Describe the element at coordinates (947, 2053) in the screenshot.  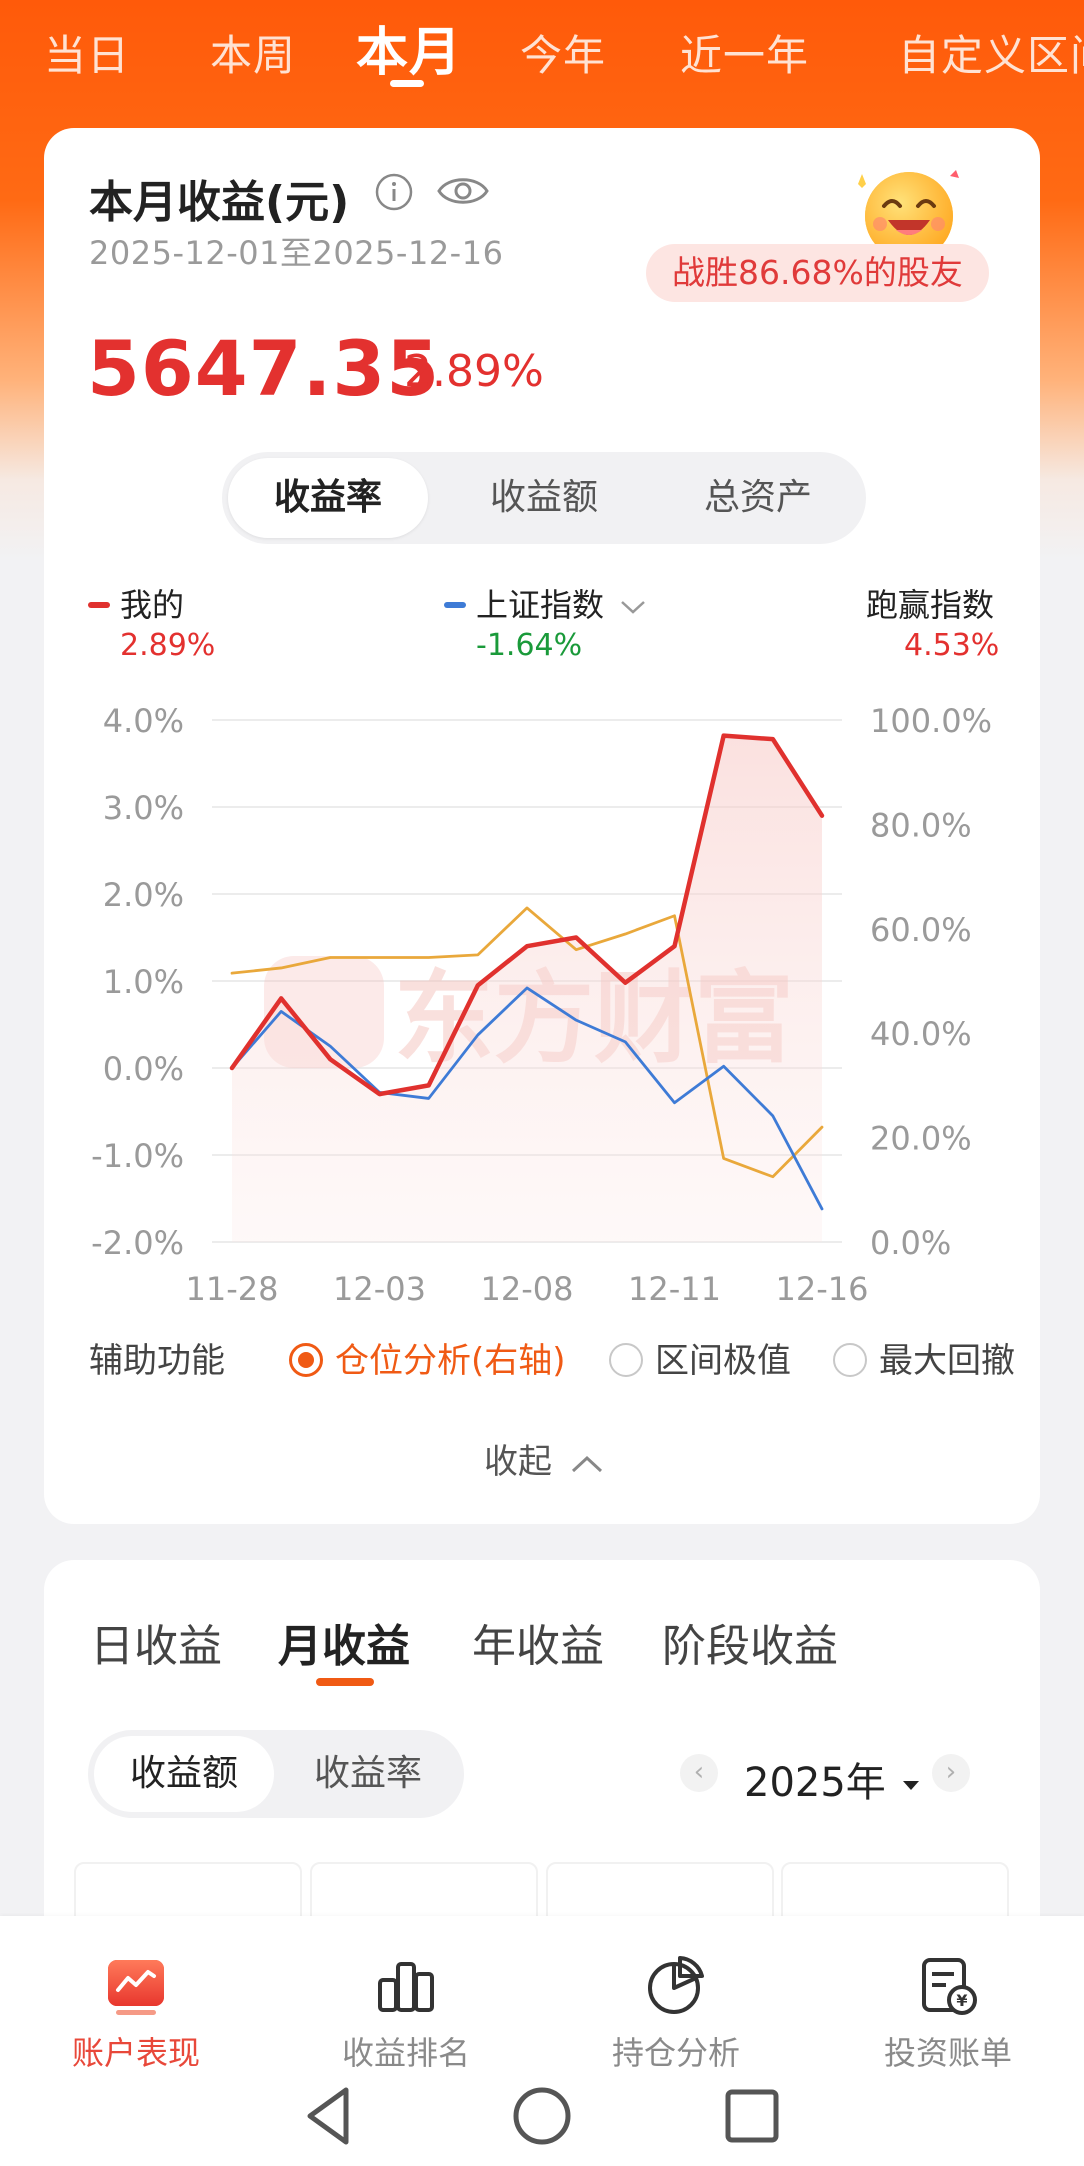
I see `nav-label: 投资账单` at that location.